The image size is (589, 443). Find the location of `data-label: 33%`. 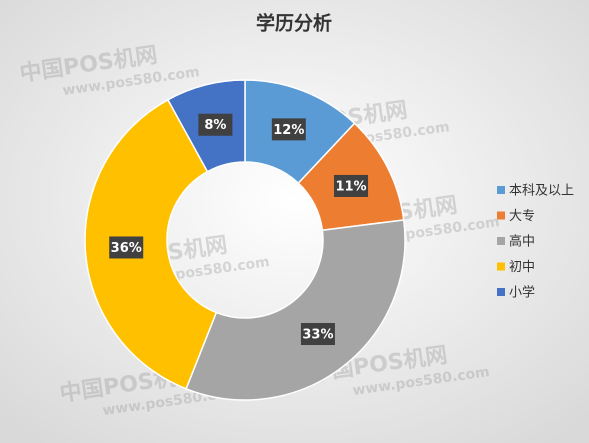

data-label: 33% is located at coordinates (317, 335).